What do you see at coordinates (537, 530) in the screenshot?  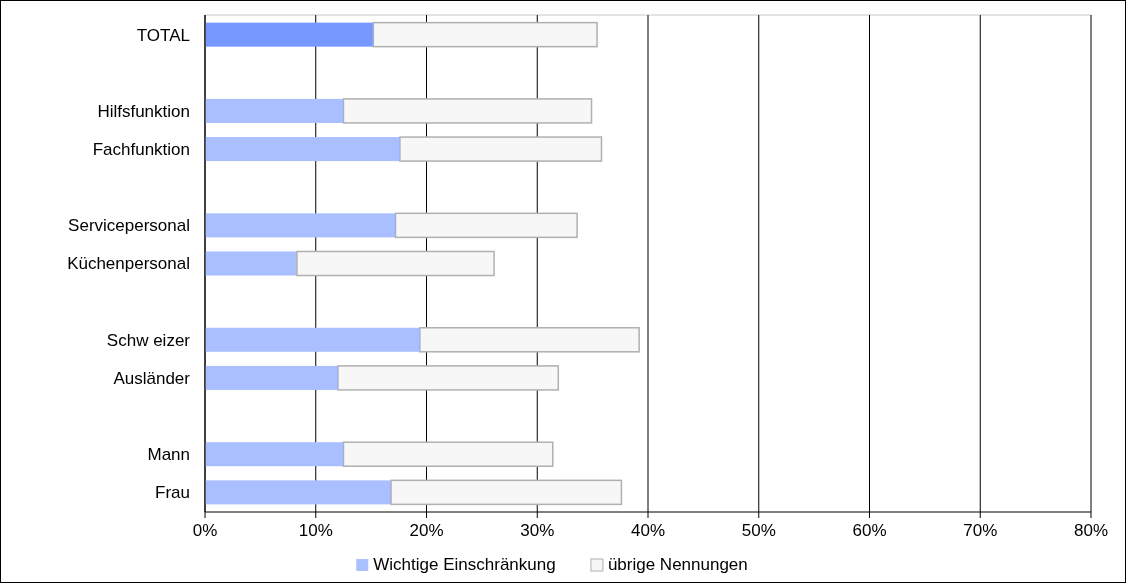 I see `x-tick-label: 30%` at bounding box center [537, 530].